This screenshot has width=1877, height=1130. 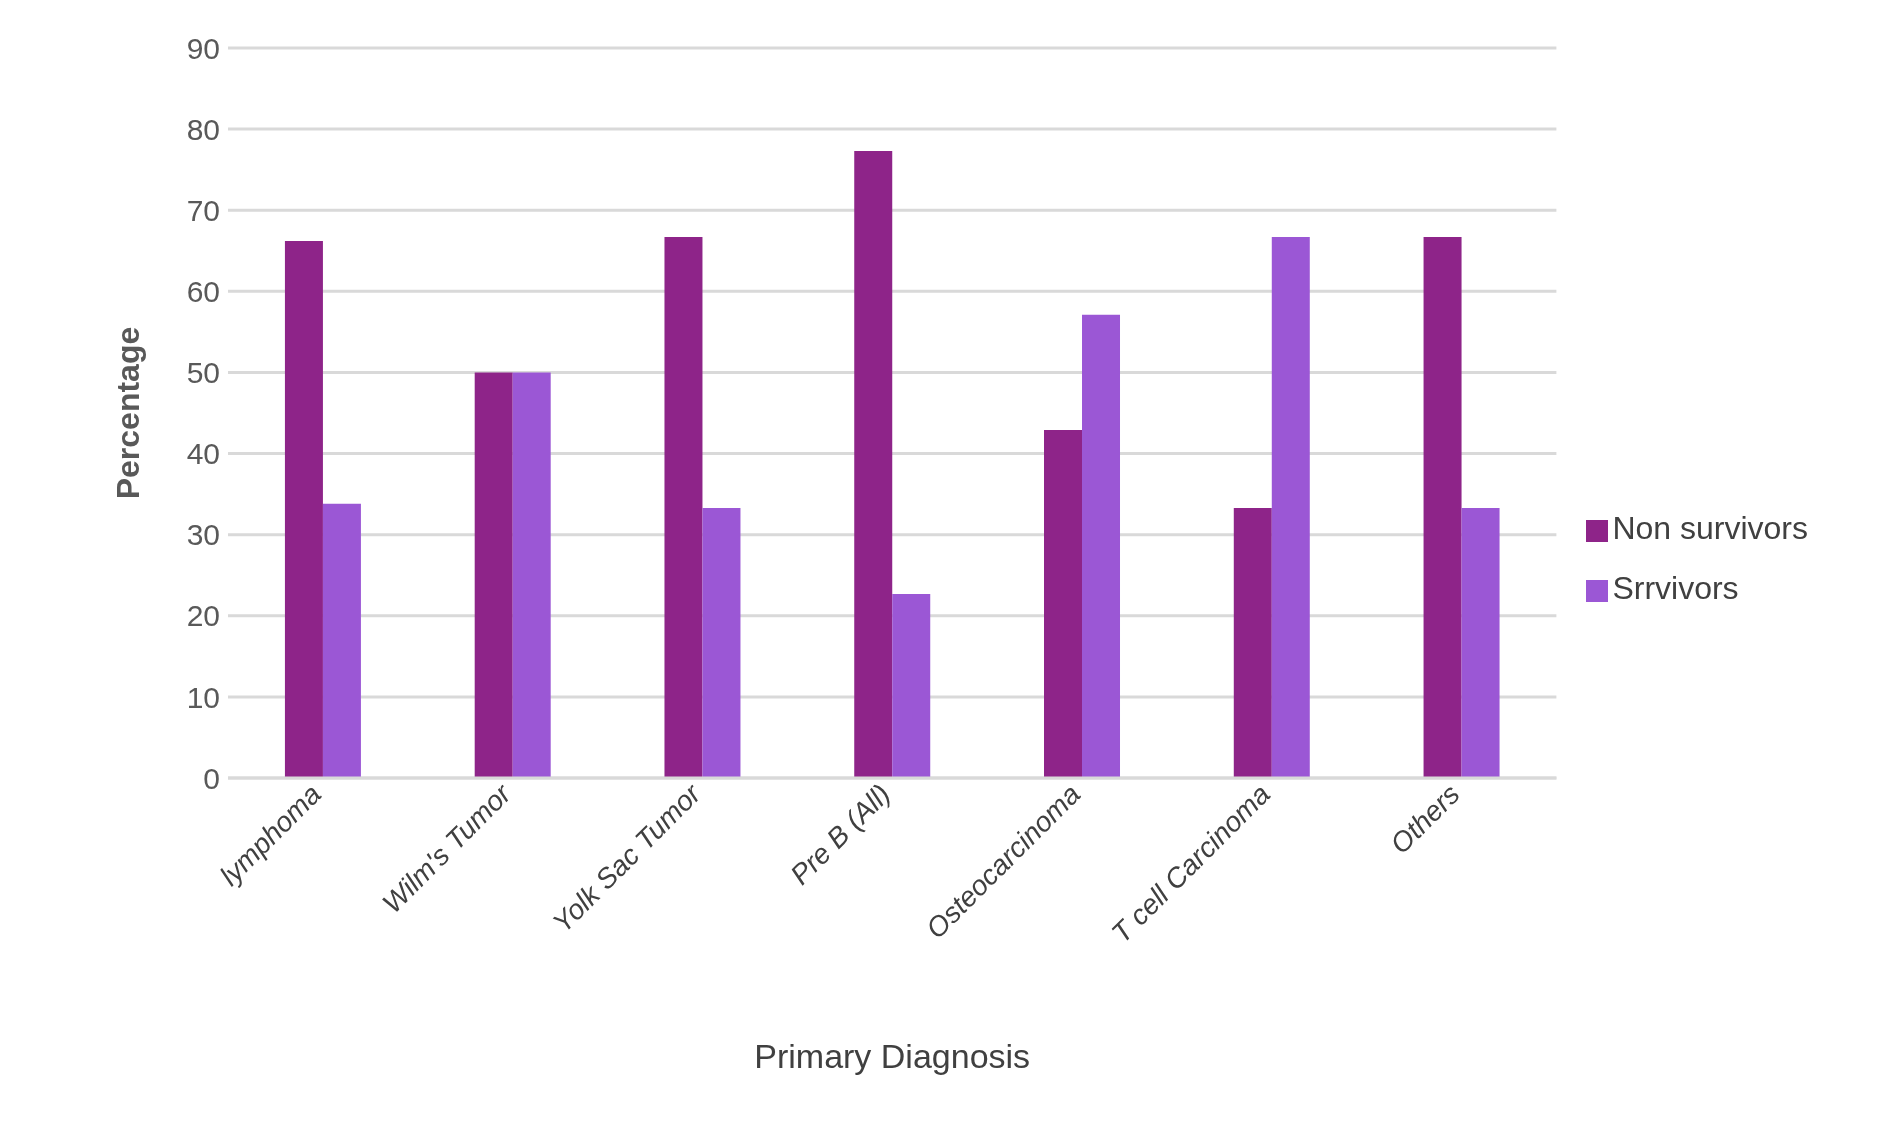 I want to click on legend-label: Srrvivors, so click(x=1675, y=588).